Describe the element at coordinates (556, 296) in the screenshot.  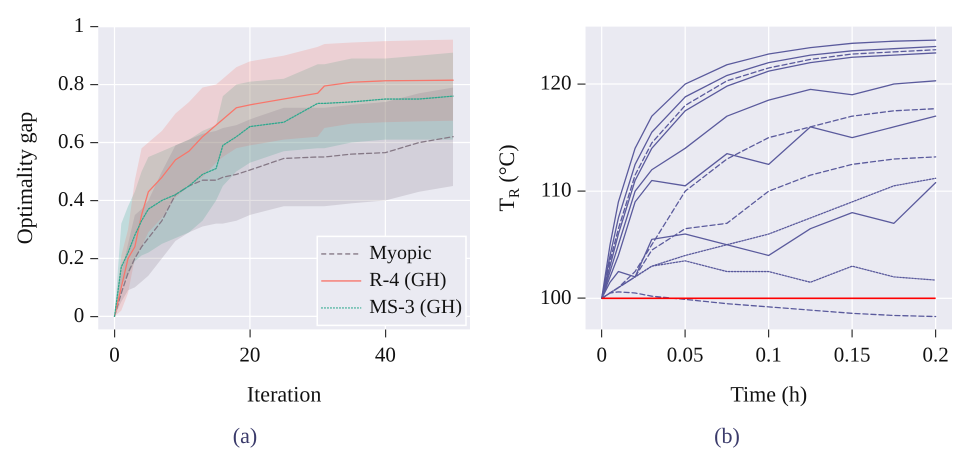
I see `y-tick-label: 100` at that location.